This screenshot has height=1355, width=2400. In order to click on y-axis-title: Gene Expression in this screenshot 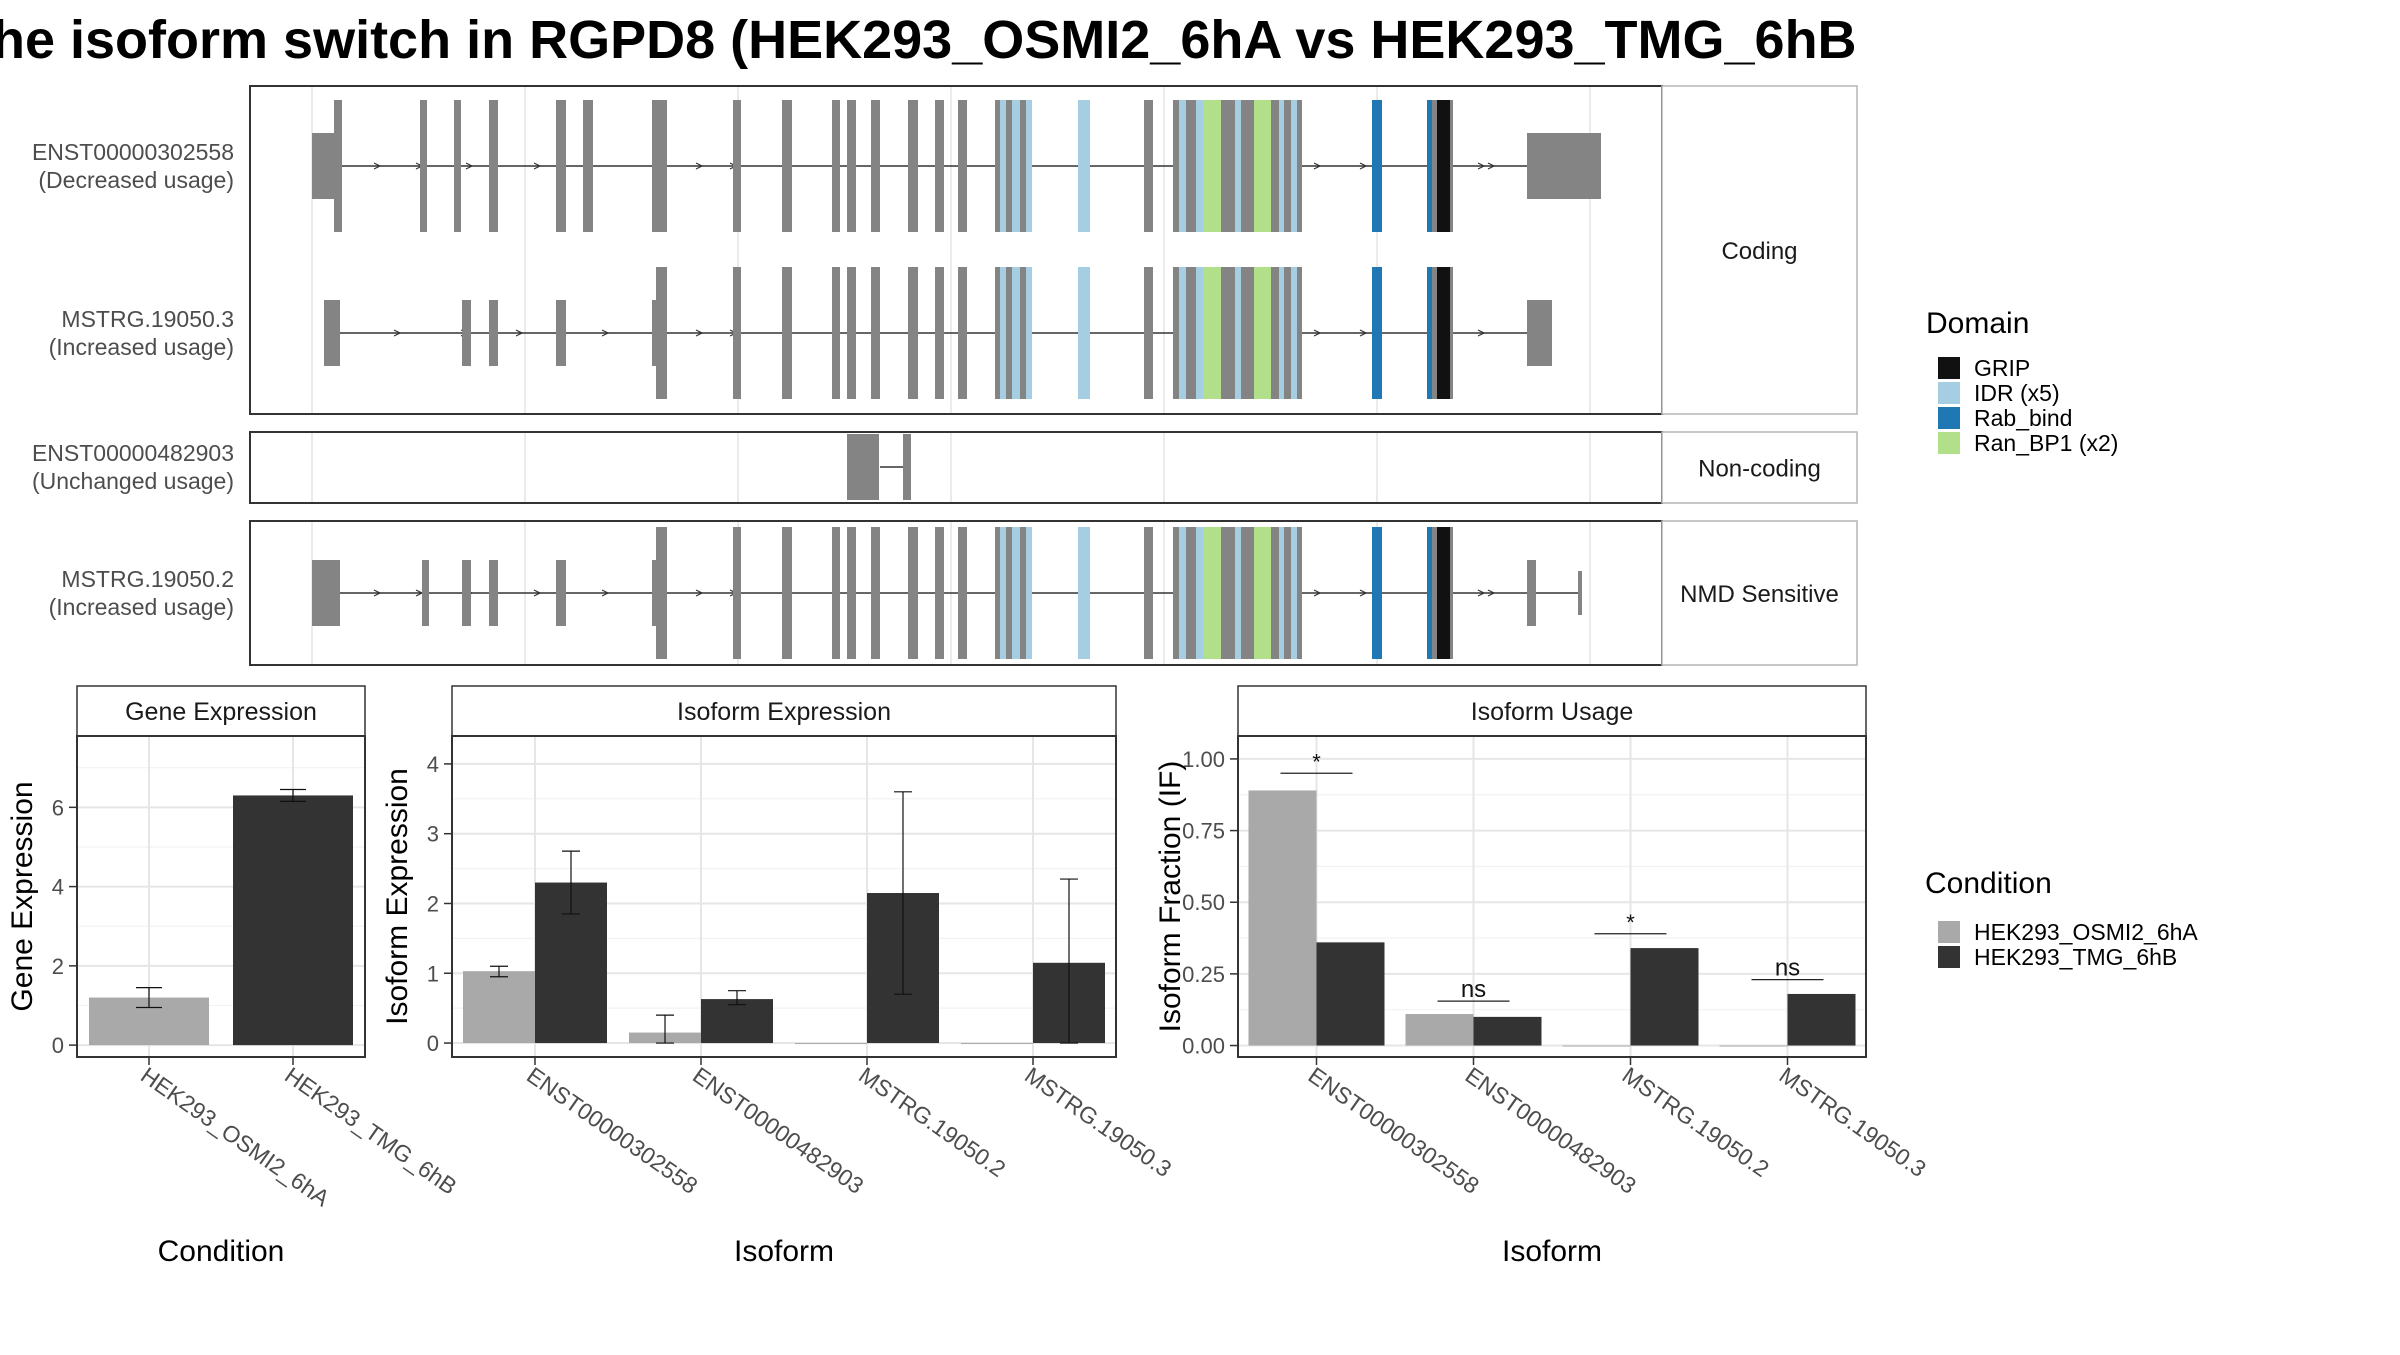, I will do `click(22, 896)`.